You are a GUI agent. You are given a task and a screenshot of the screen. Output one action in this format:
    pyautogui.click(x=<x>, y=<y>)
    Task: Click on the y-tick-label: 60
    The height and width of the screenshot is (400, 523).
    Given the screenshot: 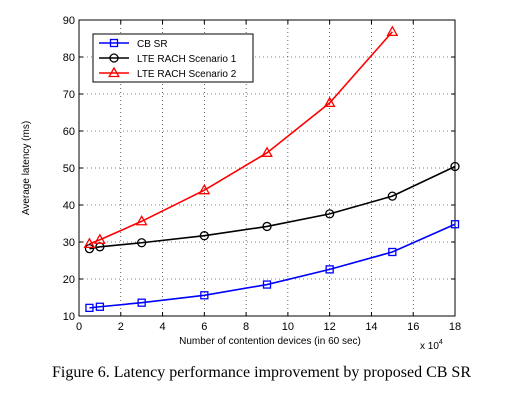 What is the action you would take?
    pyautogui.click(x=69, y=132)
    